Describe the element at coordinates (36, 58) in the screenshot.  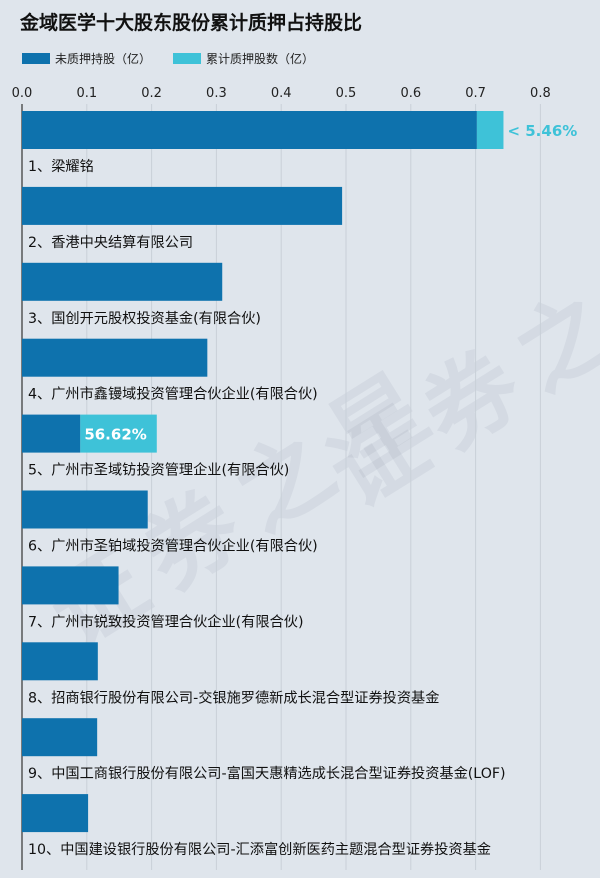
I see `legend-swatch-unpledged` at that location.